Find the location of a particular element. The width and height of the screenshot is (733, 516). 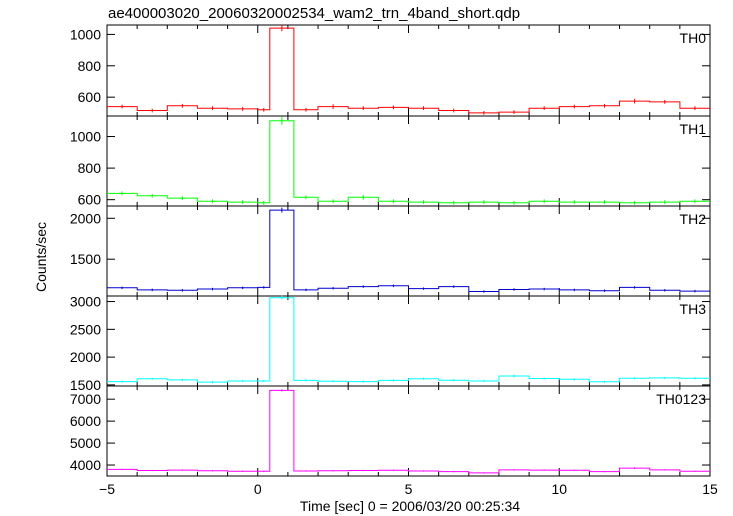

x-tick-label: −5 is located at coordinates (107, 489).